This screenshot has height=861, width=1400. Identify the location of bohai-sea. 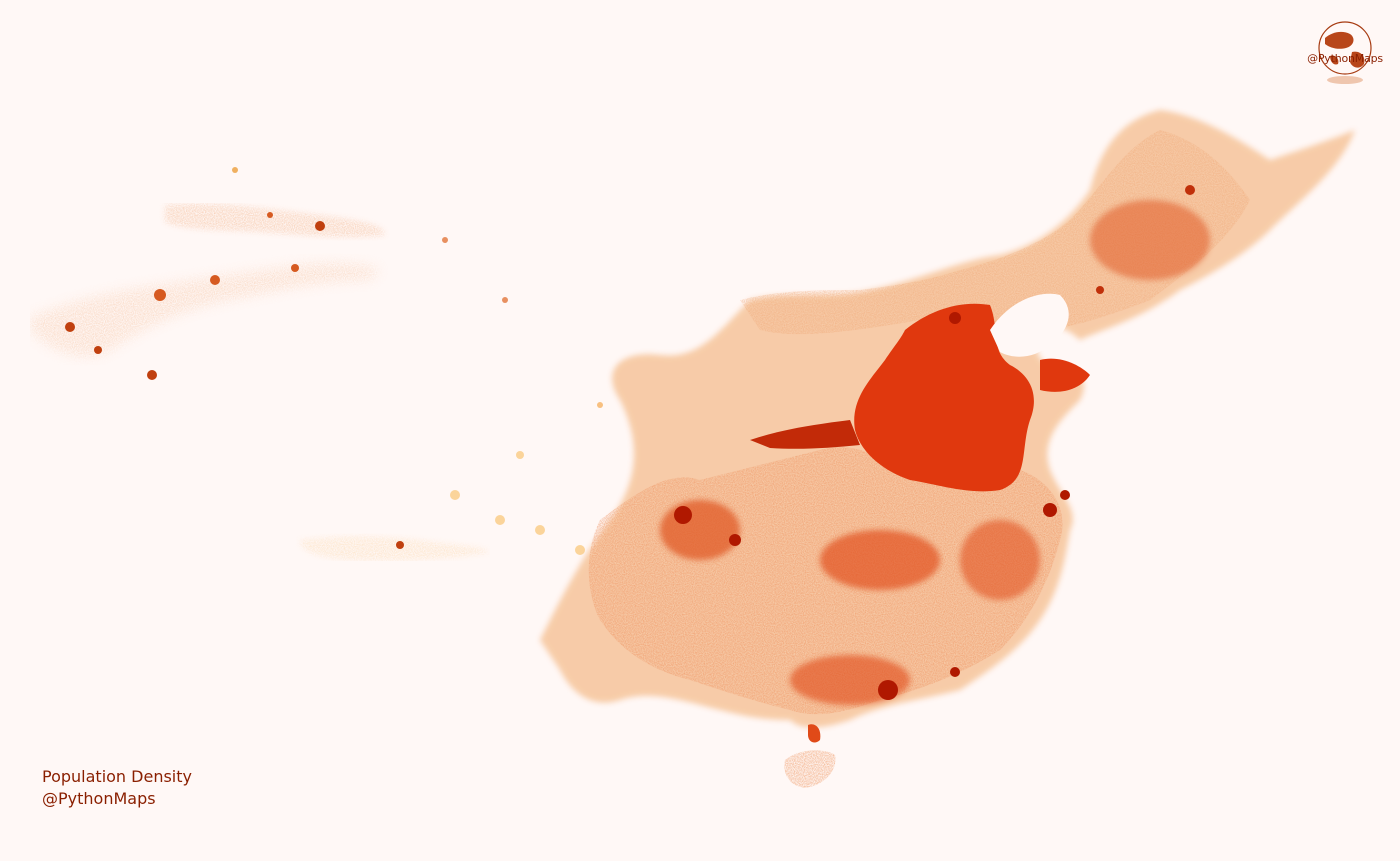
(1029, 325).